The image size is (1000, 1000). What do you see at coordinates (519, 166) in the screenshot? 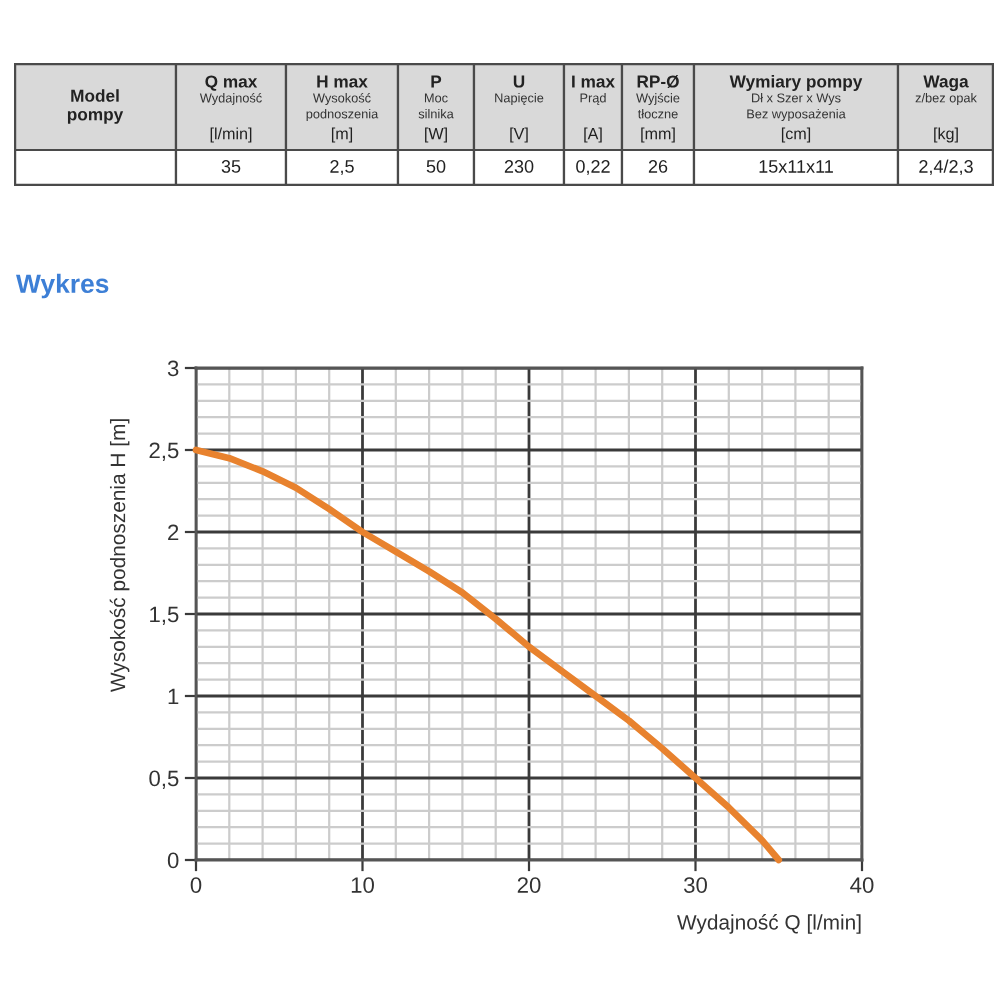
I see `text: 230` at bounding box center [519, 166].